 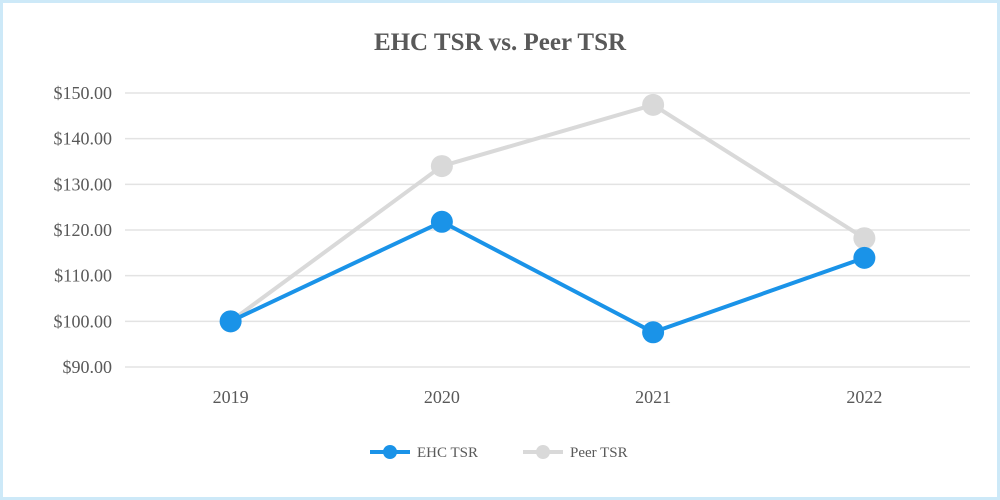 I want to click on x-tick-label: 2019, so click(x=231, y=397).